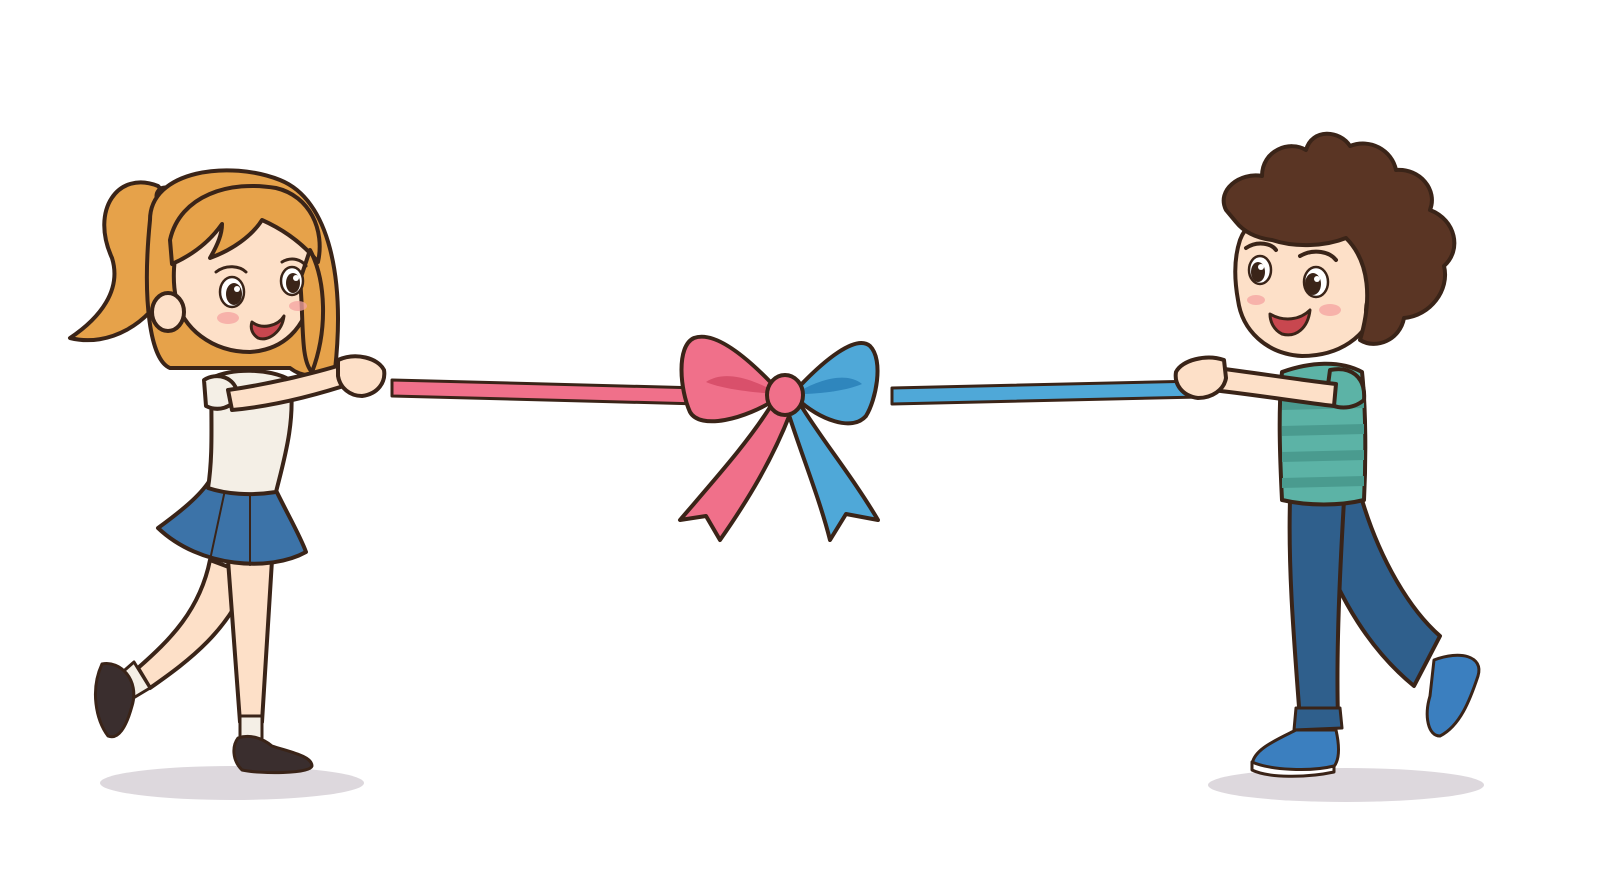 This screenshot has height=896, width=1600. Describe the element at coordinates (227, 471) in the screenshot. I see `girl-figure` at that location.